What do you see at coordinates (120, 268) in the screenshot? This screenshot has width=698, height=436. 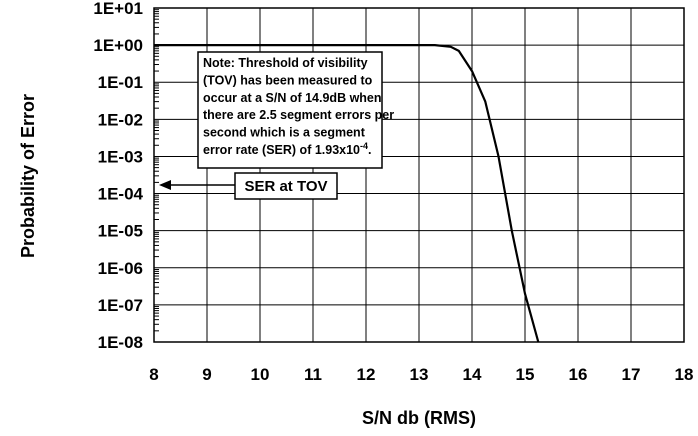 I see `y-tick-label: 1E-06` at bounding box center [120, 268].